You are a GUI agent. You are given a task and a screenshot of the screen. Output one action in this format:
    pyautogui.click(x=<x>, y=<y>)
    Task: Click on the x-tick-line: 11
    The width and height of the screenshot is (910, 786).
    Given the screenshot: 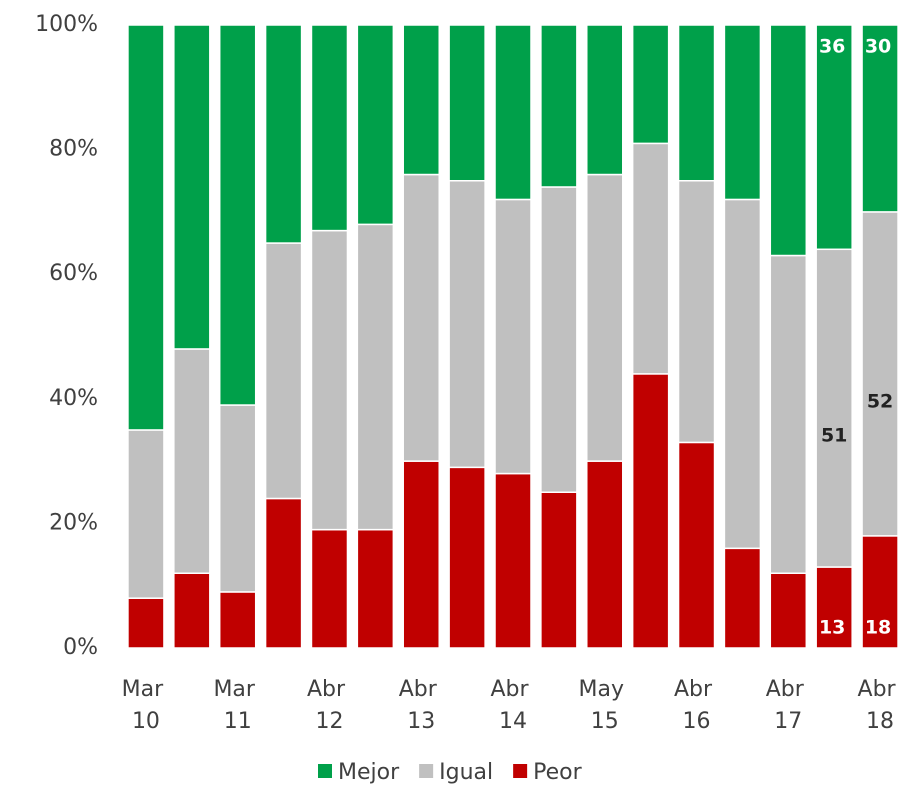 What is the action you would take?
    pyautogui.click(x=238, y=721)
    